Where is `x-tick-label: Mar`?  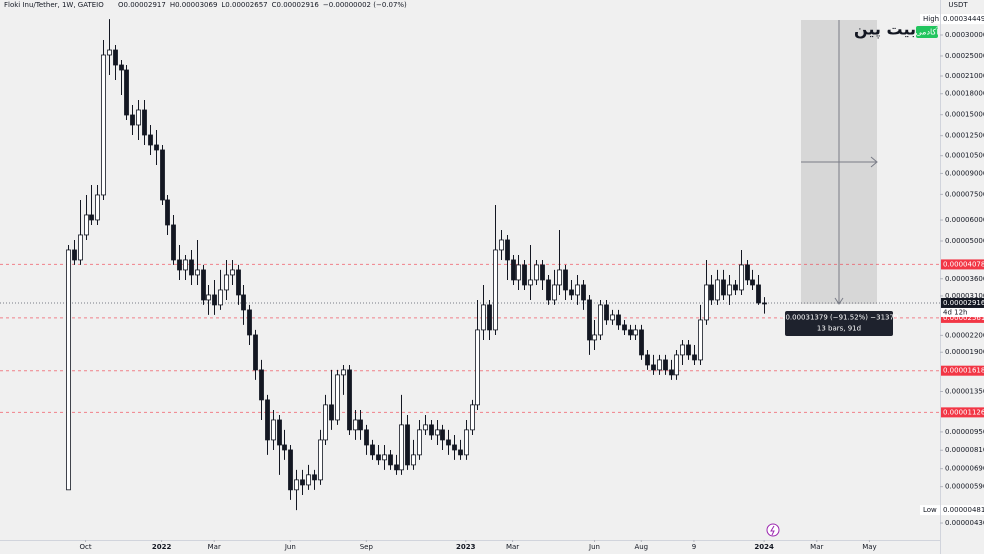 x-tick-label: Mar is located at coordinates (214, 547).